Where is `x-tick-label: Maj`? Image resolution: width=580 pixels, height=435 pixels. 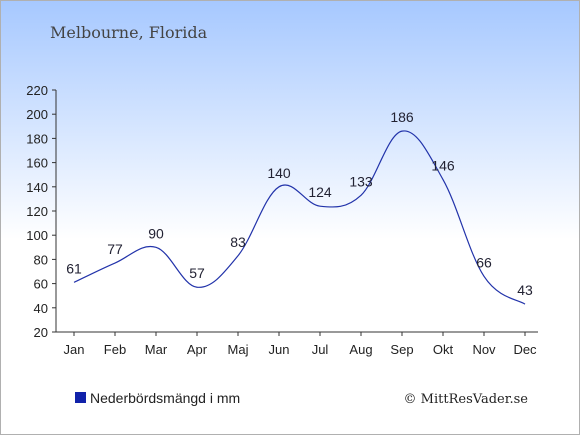
x-tick-label: Maj is located at coordinates (238, 349).